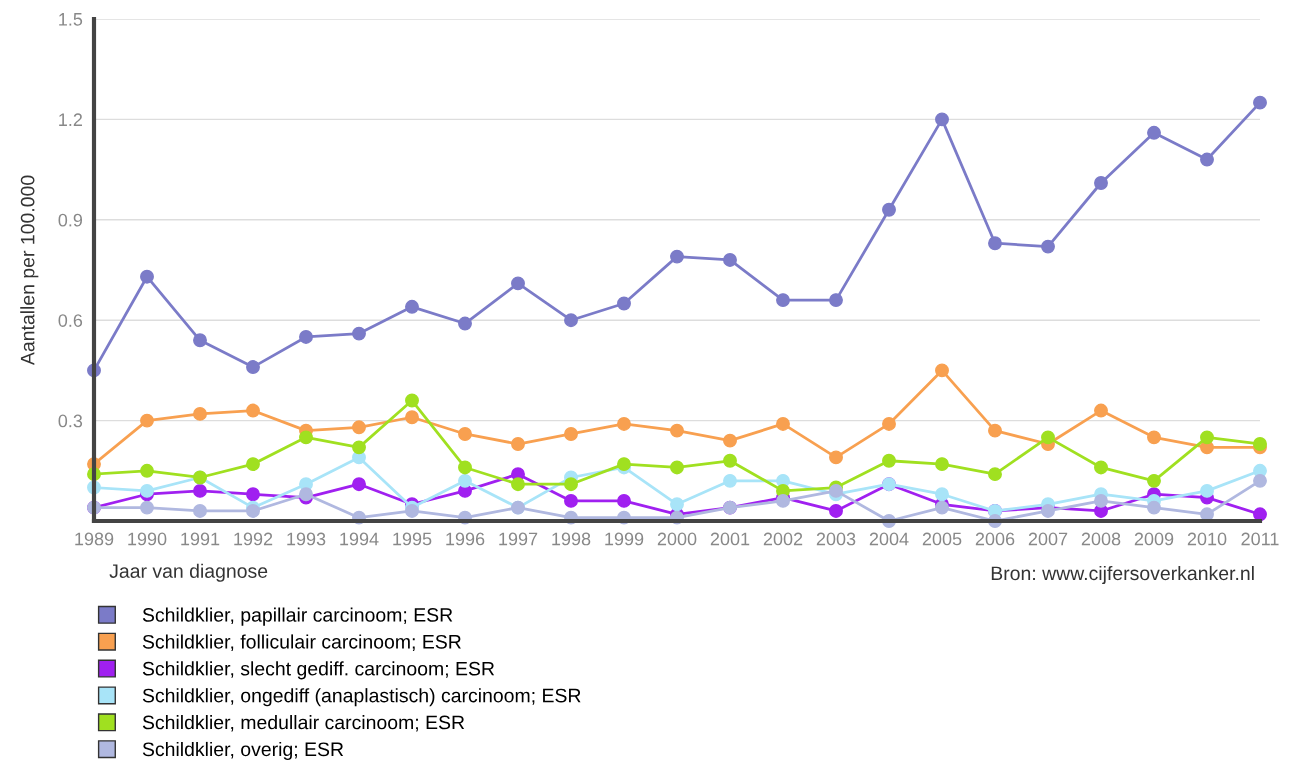  Describe the element at coordinates (318, 670) in the screenshot. I see `legend-label: Schildklier, slecht gediff. carcinoom; ESR` at that location.